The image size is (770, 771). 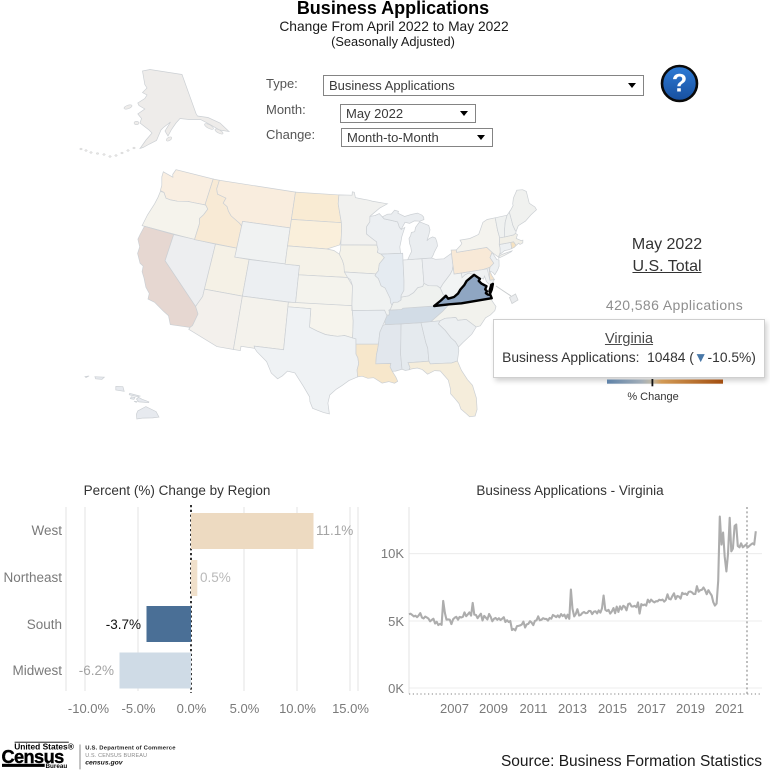 I want to click on svg-text: Bureau, so click(x=57, y=766).